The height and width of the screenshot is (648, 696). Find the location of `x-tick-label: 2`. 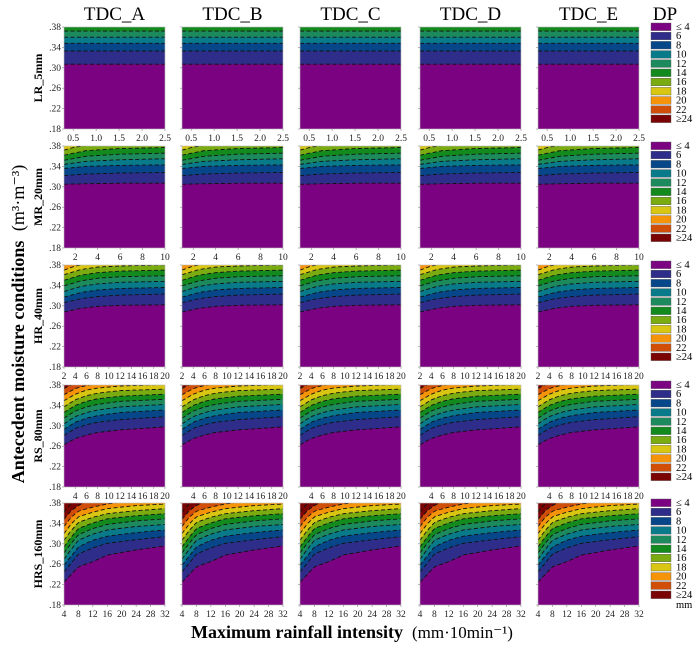

x-tick-label: 2 is located at coordinates (182, 377).